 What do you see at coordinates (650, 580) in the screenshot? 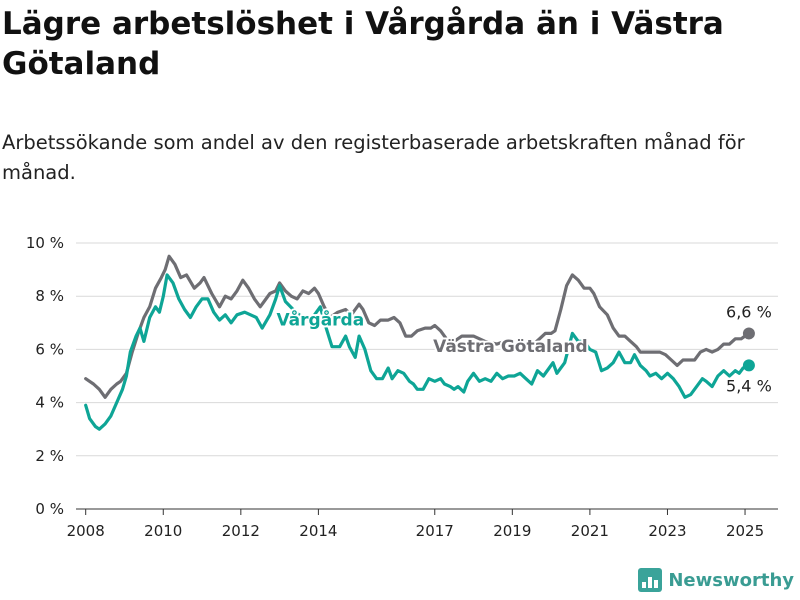
I see `bar-chart-icon` at bounding box center [650, 580].